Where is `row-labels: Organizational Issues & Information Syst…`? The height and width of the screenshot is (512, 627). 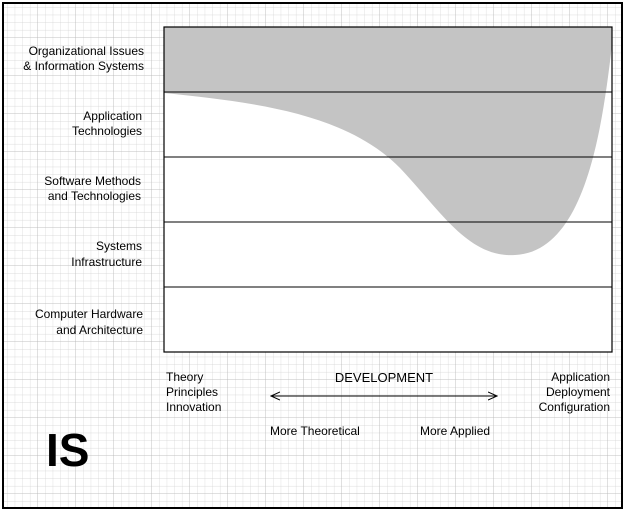
row-labels: Organizational Issues & Information Syst… is located at coordinates (83, 190).